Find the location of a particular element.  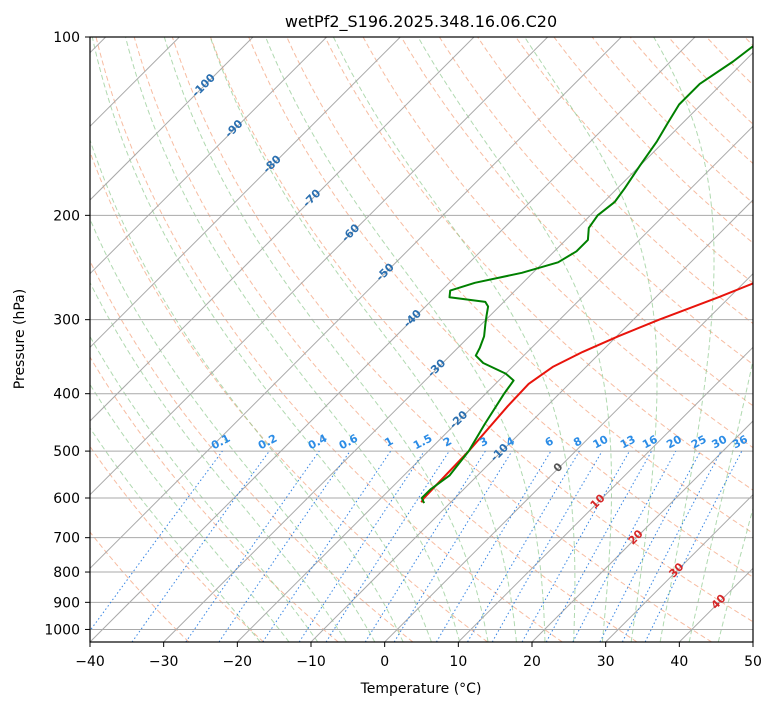

x-tick-label: −20 is located at coordinates (238, 662).